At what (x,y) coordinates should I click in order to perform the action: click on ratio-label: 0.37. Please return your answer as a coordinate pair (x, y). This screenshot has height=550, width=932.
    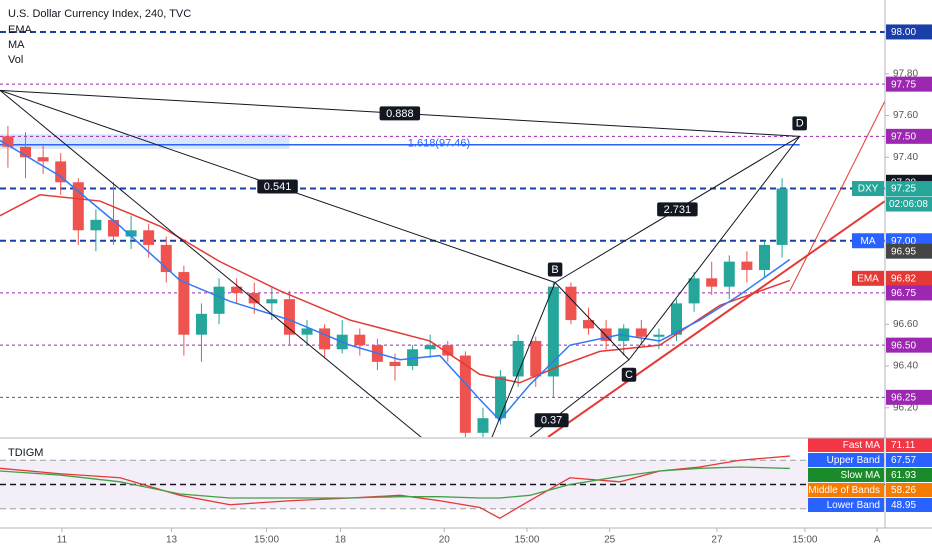
    Looking at the image, I should click on (551, 421).